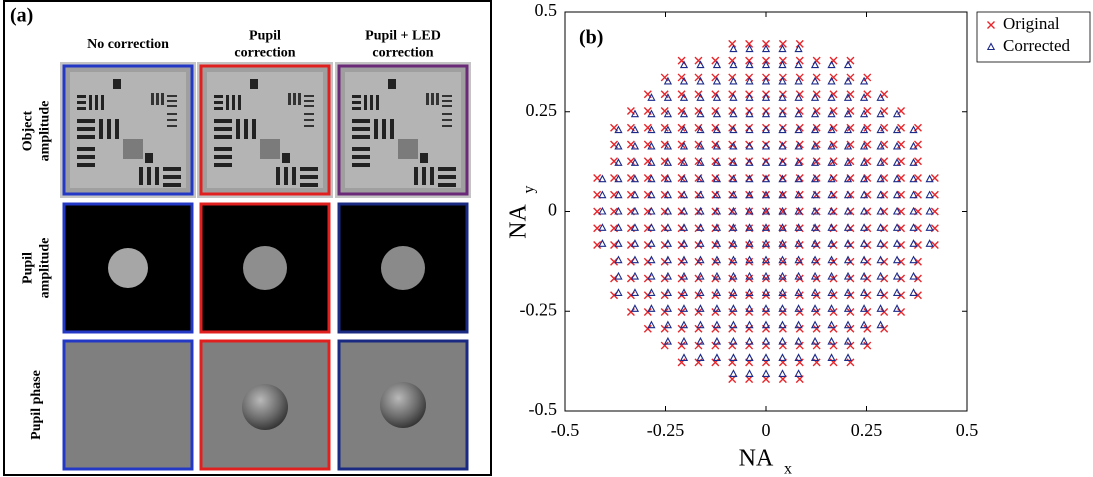 This screenshot has height=477, width=1093. What do you see at coordinates (1037, 45) in the screenshot?
I see `legend-label: Corrected` at bounding box center [1037, 45].